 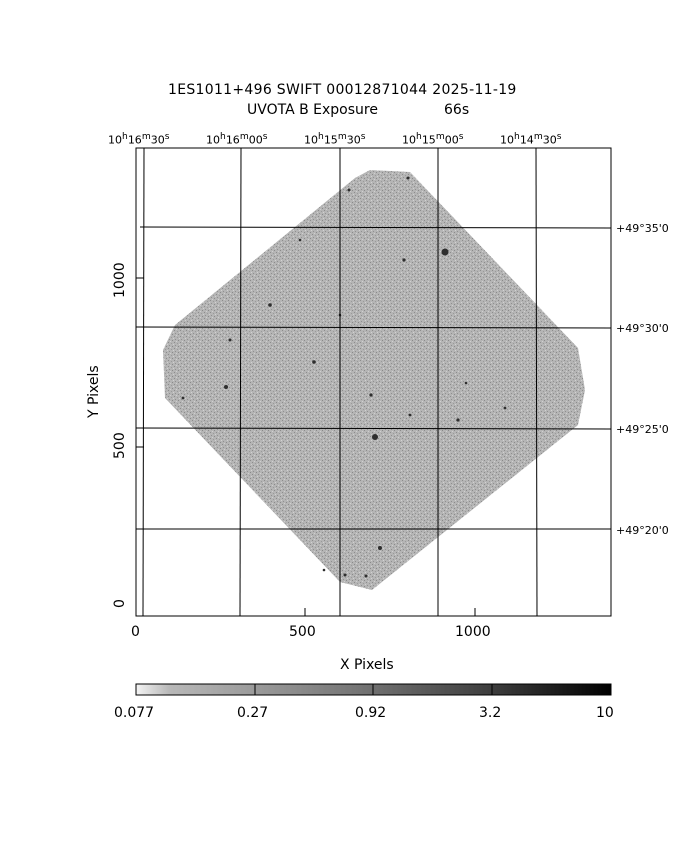 I want to click on x-tick-label: 0, so click(x=135, y=632).